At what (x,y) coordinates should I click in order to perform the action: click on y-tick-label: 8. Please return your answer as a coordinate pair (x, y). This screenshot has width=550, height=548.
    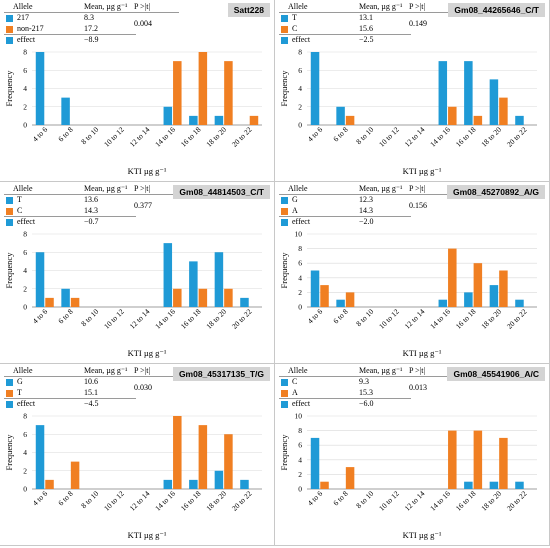
    Looking at the image, I should click on (25, 416).